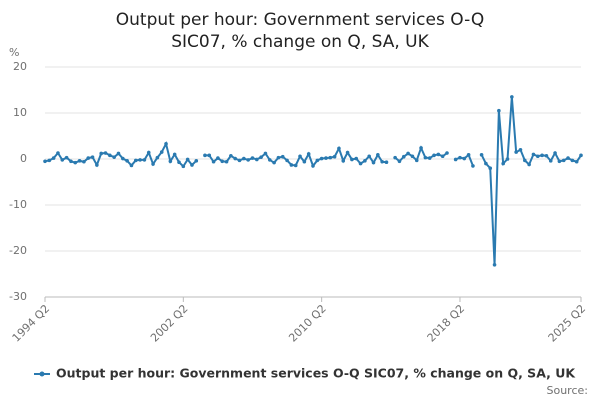 The width and height of the screenshot is (600, 400). I want to click on y-tick-label: -10, so click(18, 204).